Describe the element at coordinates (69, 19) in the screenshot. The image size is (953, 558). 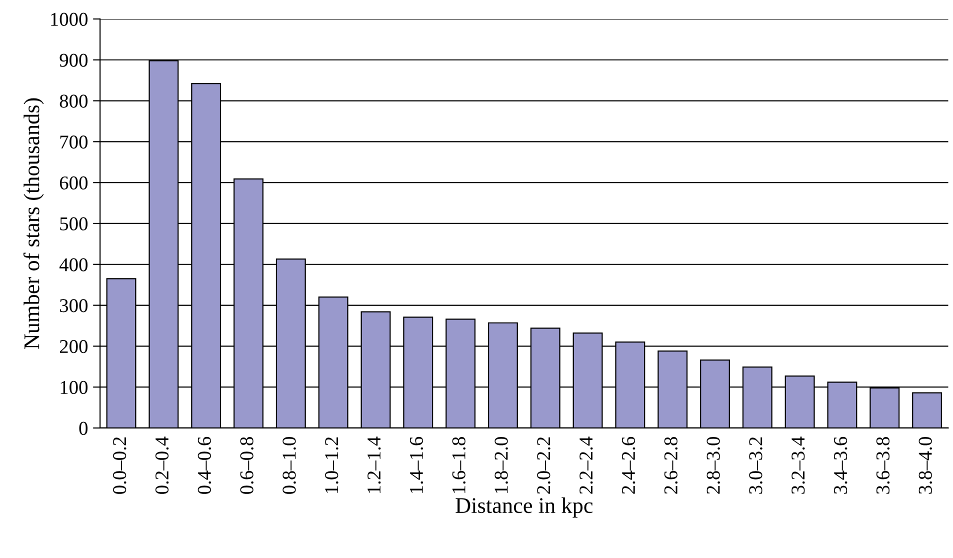
I see `y-tick-label: 1000` at that location.